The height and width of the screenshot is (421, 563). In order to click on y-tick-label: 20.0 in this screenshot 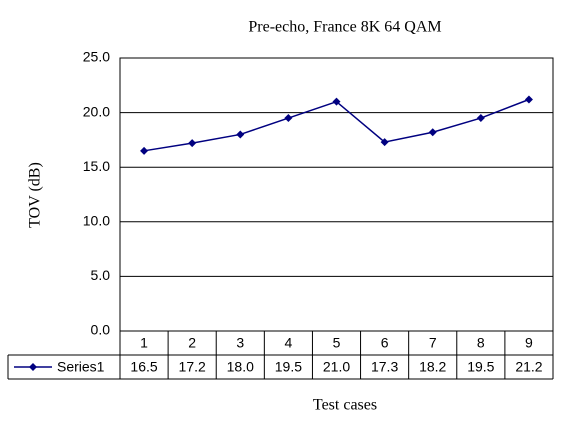, I will do `click(96, 111)`.